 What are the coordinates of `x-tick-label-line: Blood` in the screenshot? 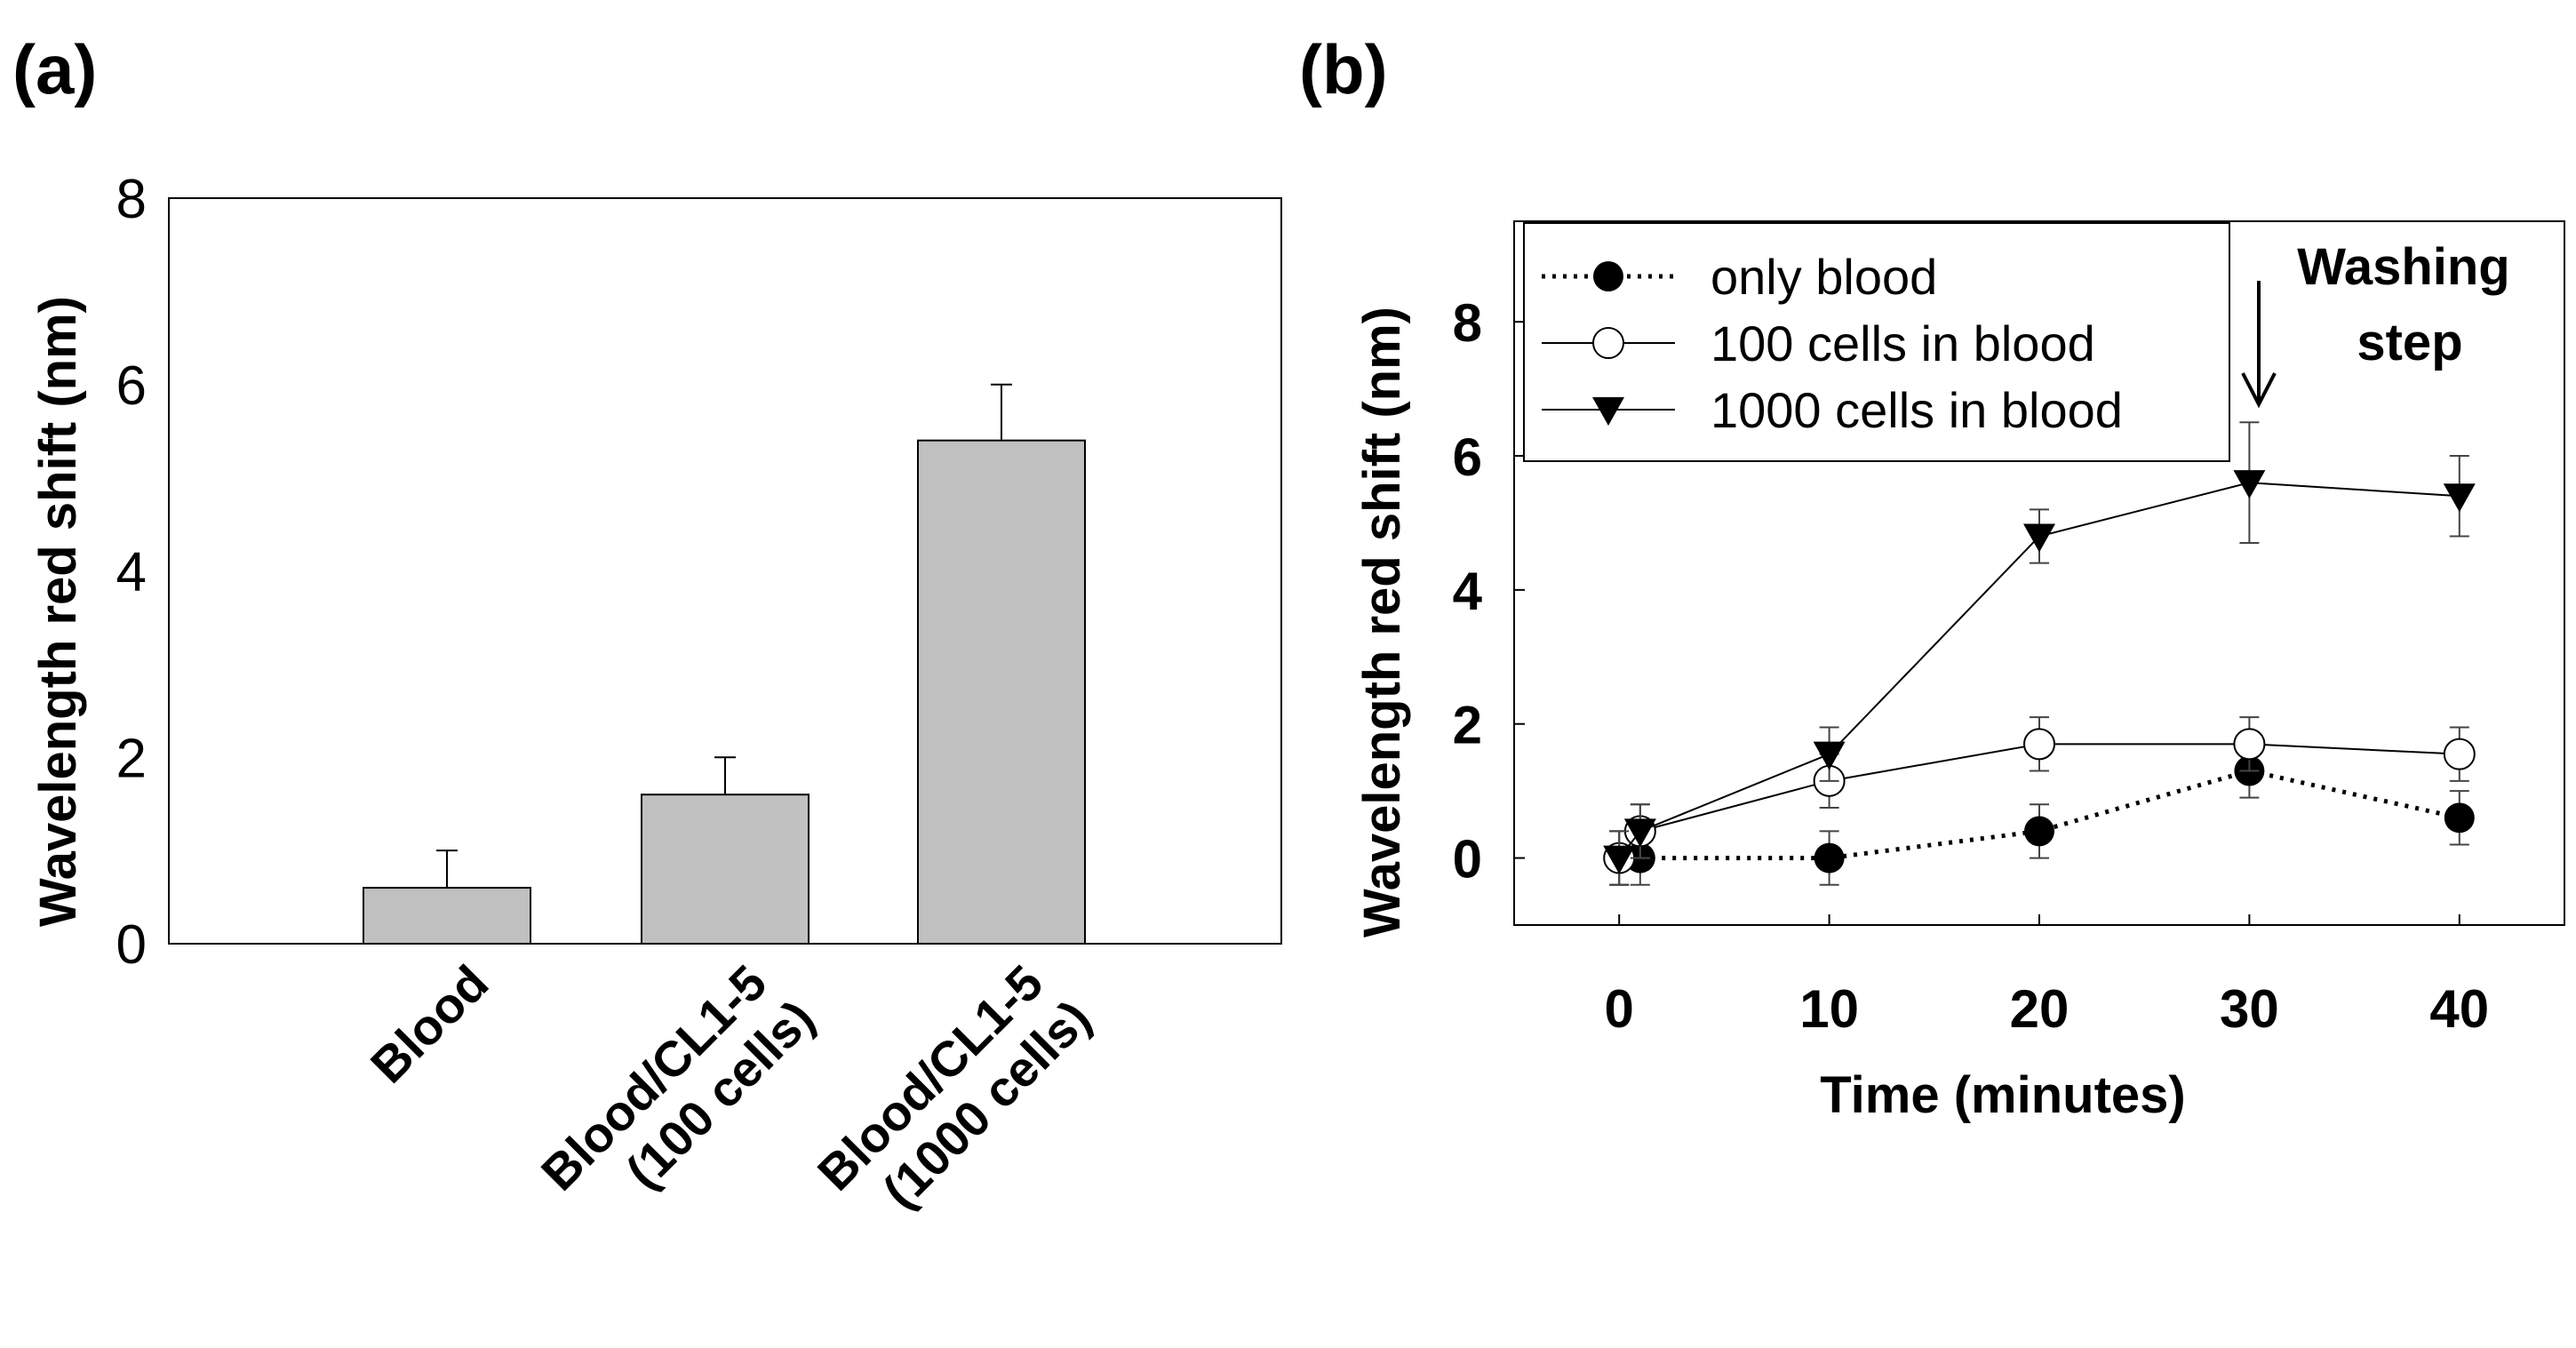 It's located at (429, 1024).